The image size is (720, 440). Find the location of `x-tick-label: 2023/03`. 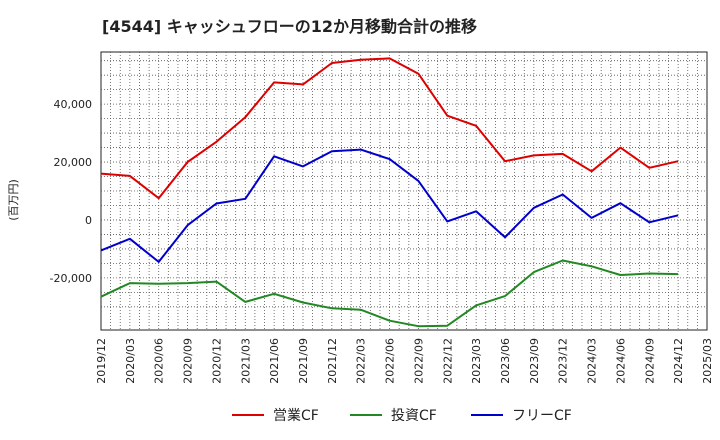

x-tick-label: 2023/03 is located at coordinates (476, 361).